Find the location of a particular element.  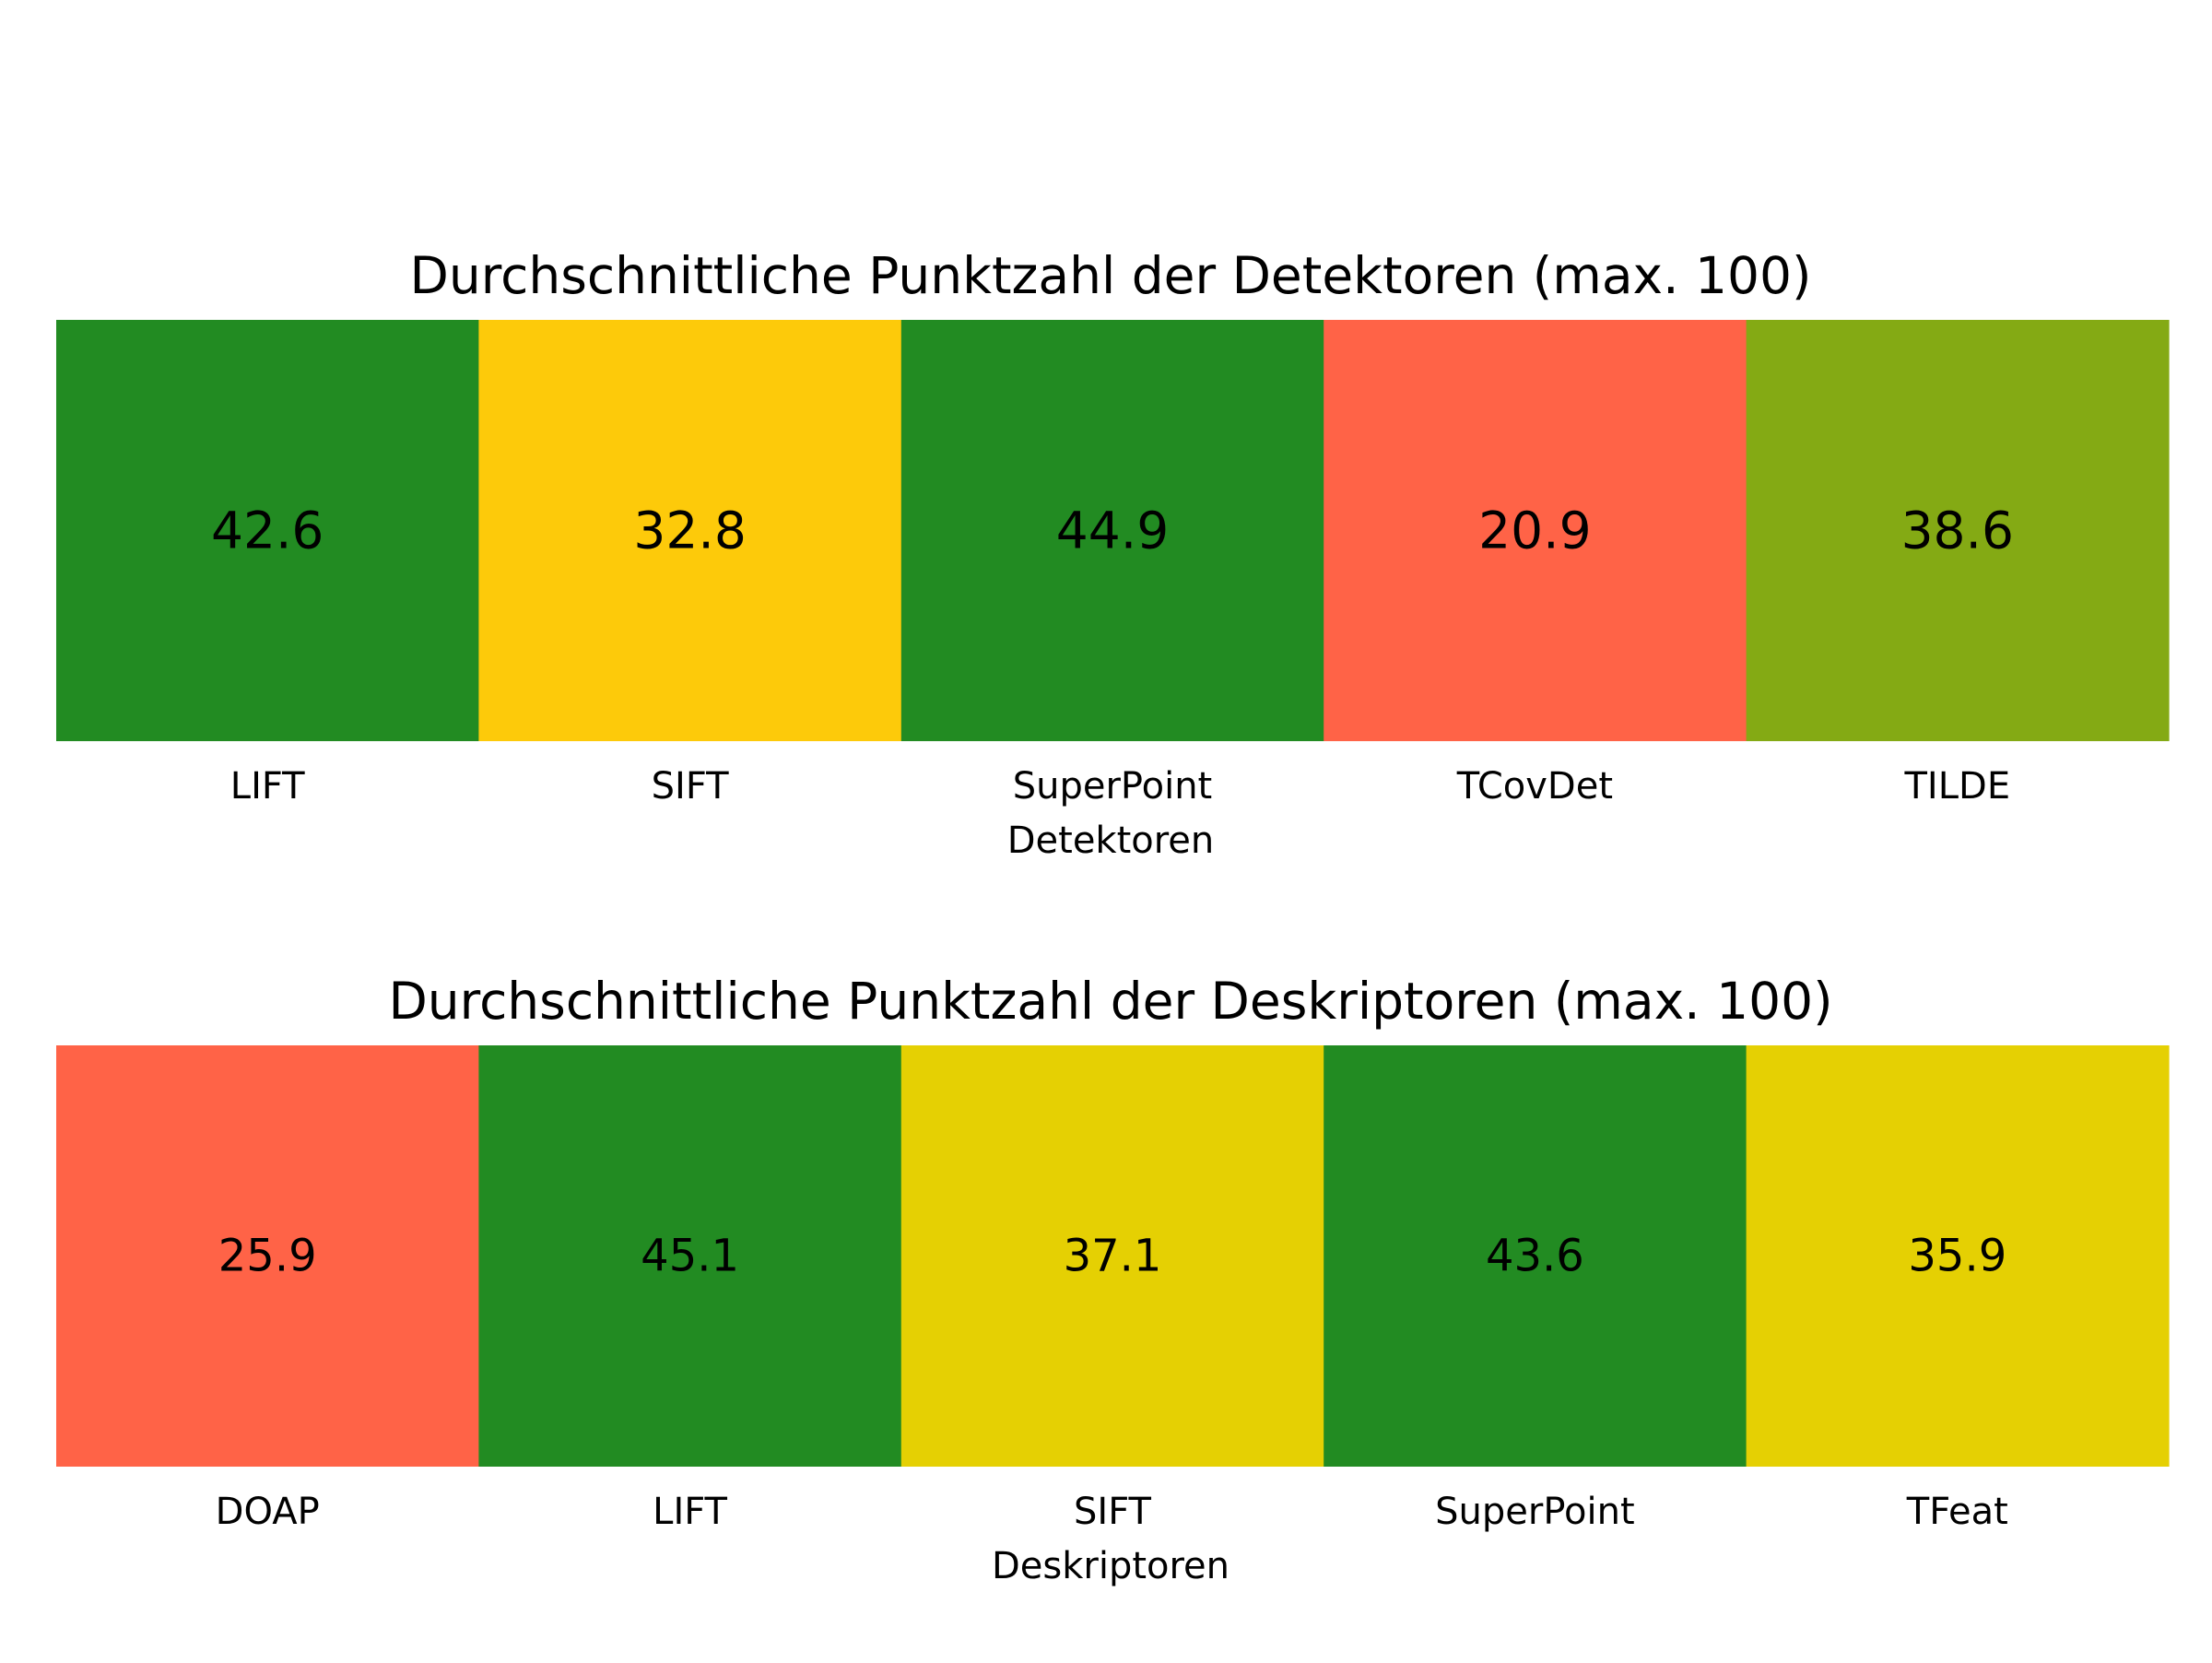

detektoren-cell-tcovdet is located at coordinates (1535, 530).